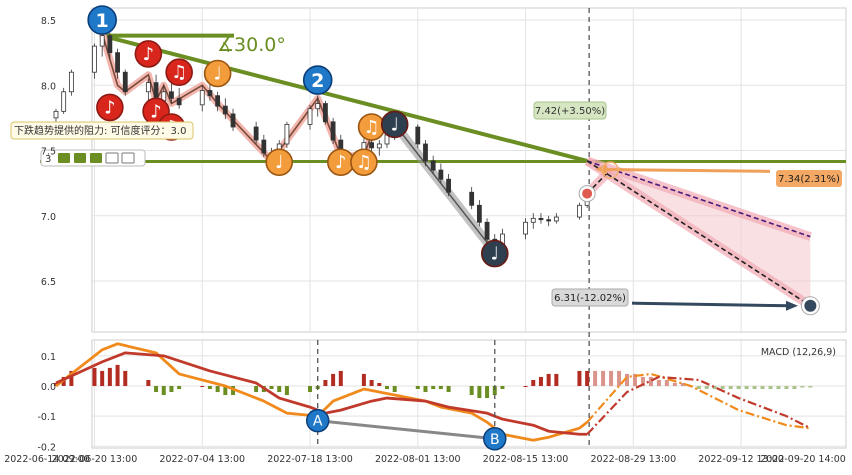 The image size is (852, 475). Describe the element at coordinates (48, 86) in the screenshot. I see `price-ytick-label: 8.0` at that location.